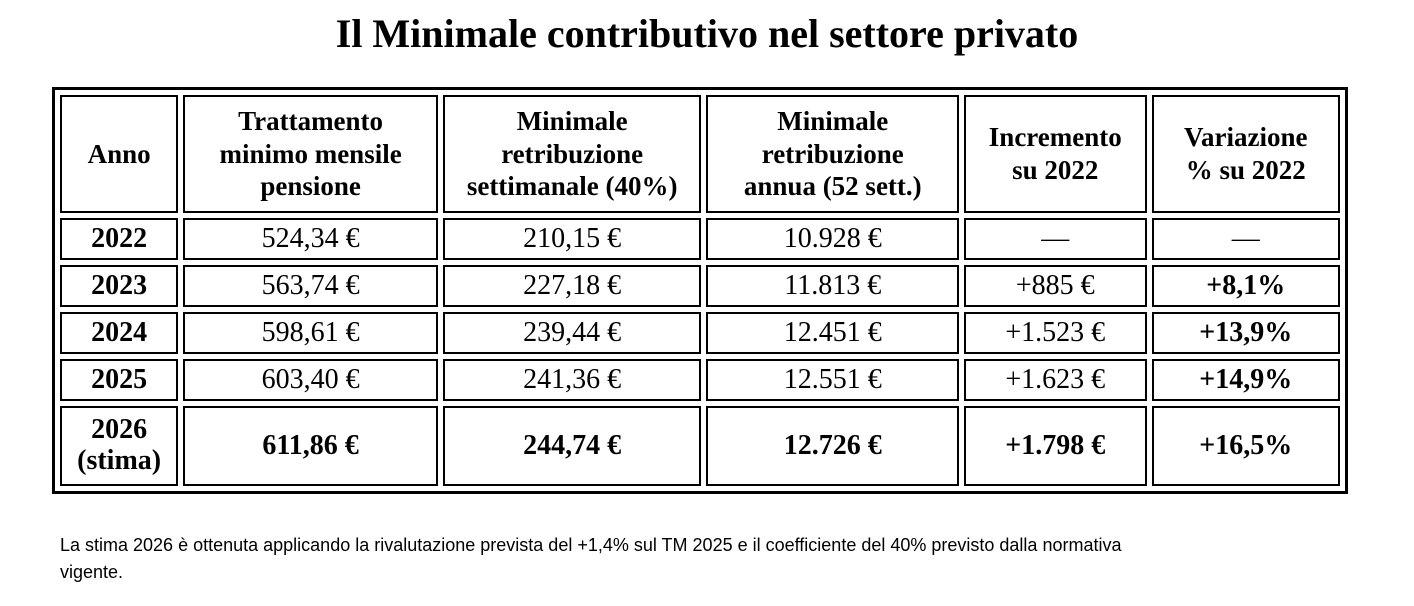 Image resolution: width=1414 pixels, height=606 pixels. Describe the element at coordinates (1245, 239) in the screenshot. I see `cell-variazione: —` at that location.